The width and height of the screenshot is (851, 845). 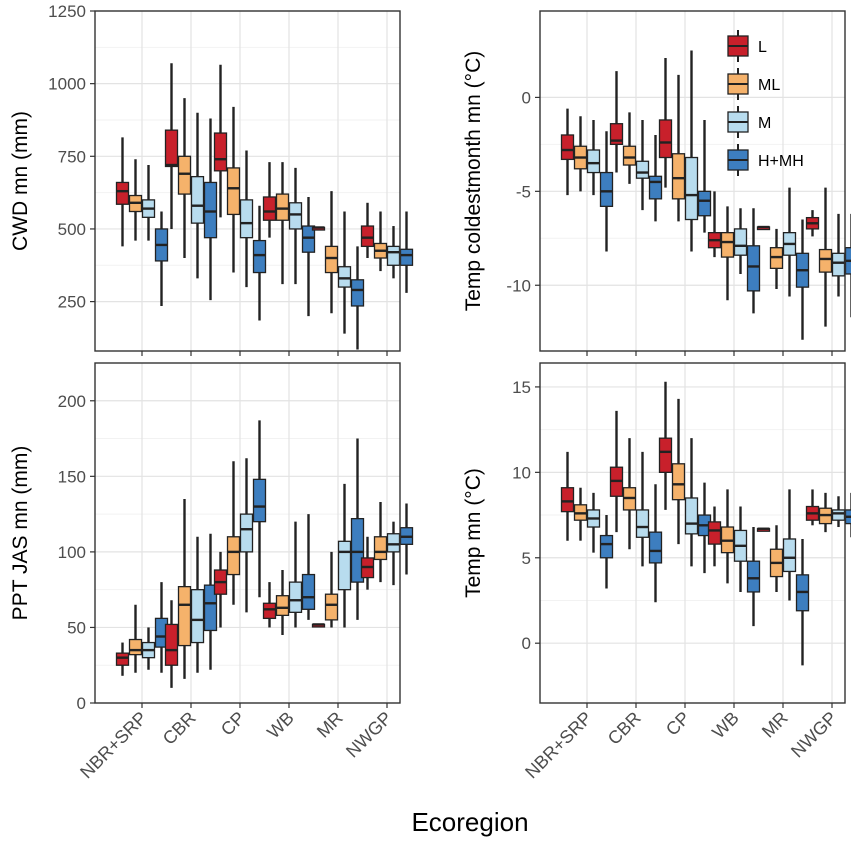 I want to click on x-tick-label: CBR, so click(x=624, y=728).